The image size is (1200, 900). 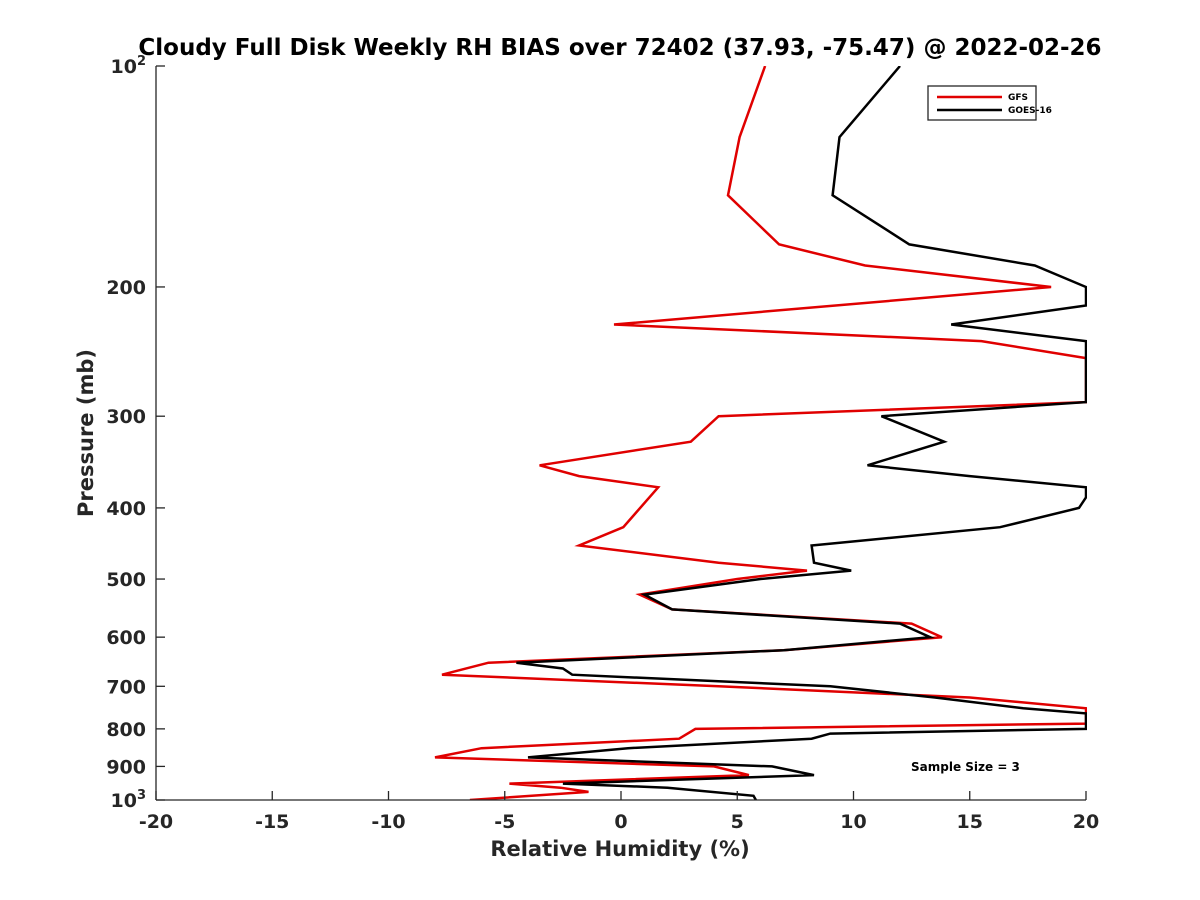 What do you see at coordinates (129, 800) in the screenshot?
I see `y-tick-label: 10³` at bounding box center [129, 800].